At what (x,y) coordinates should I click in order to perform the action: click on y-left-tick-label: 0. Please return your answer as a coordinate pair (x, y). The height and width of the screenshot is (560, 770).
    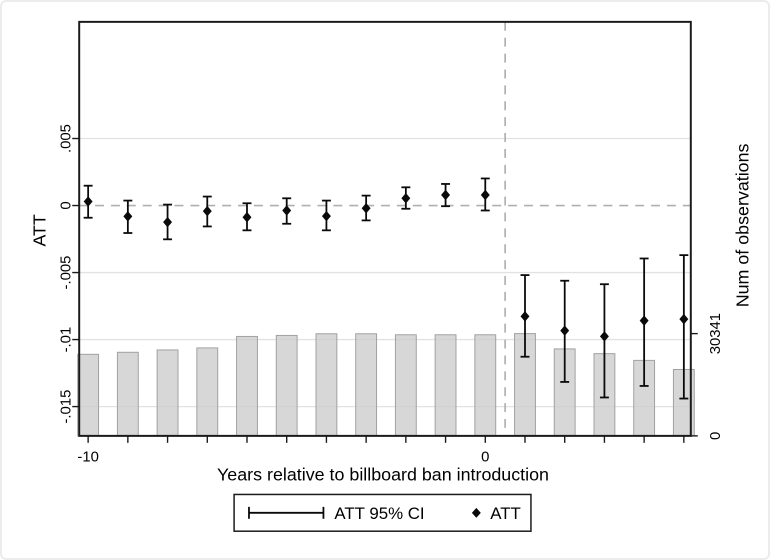
    Looking at the image, I should click on (67, 205).